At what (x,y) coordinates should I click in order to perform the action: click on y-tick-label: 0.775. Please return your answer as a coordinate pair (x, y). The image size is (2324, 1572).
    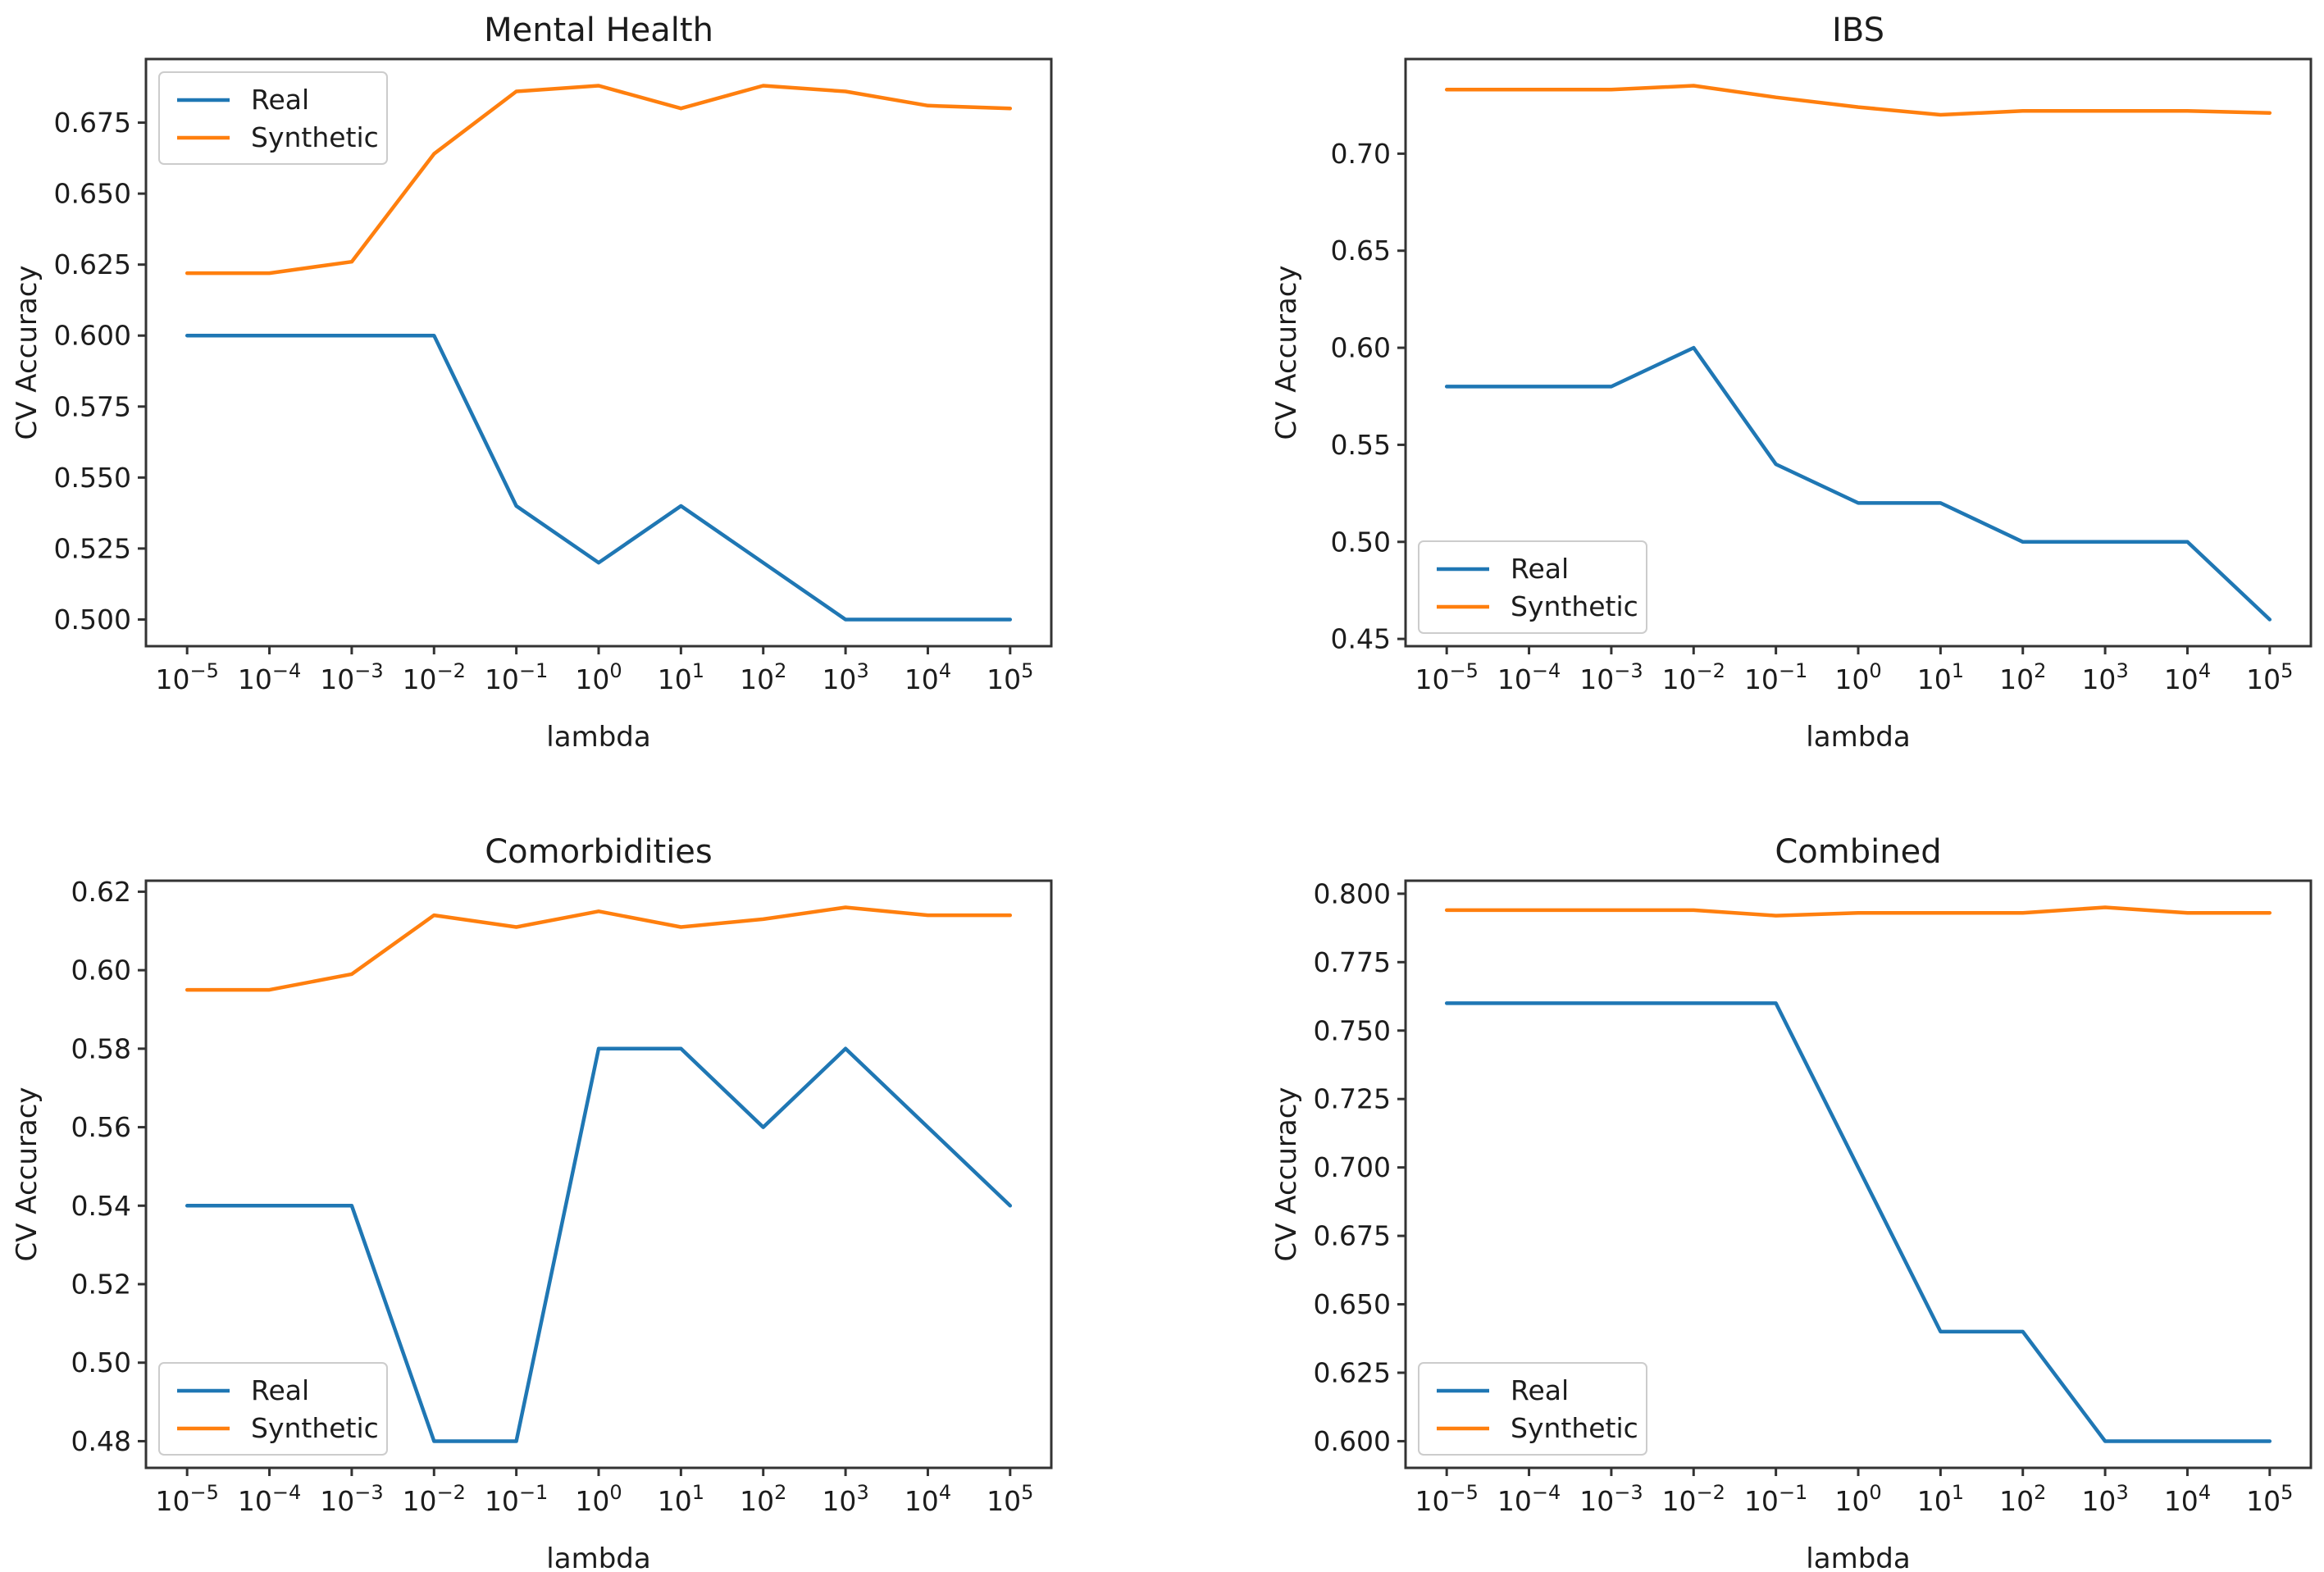
    Looking at the image, I should click on (1352, 962).